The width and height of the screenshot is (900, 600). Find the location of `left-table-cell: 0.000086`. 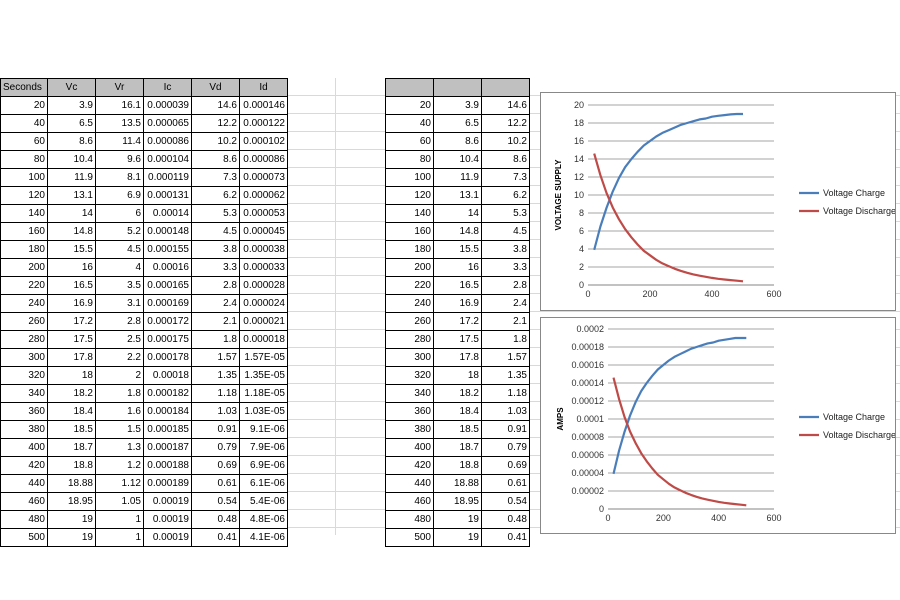

left-table-cell: 0.000086 is located at coordinates (263, 159).